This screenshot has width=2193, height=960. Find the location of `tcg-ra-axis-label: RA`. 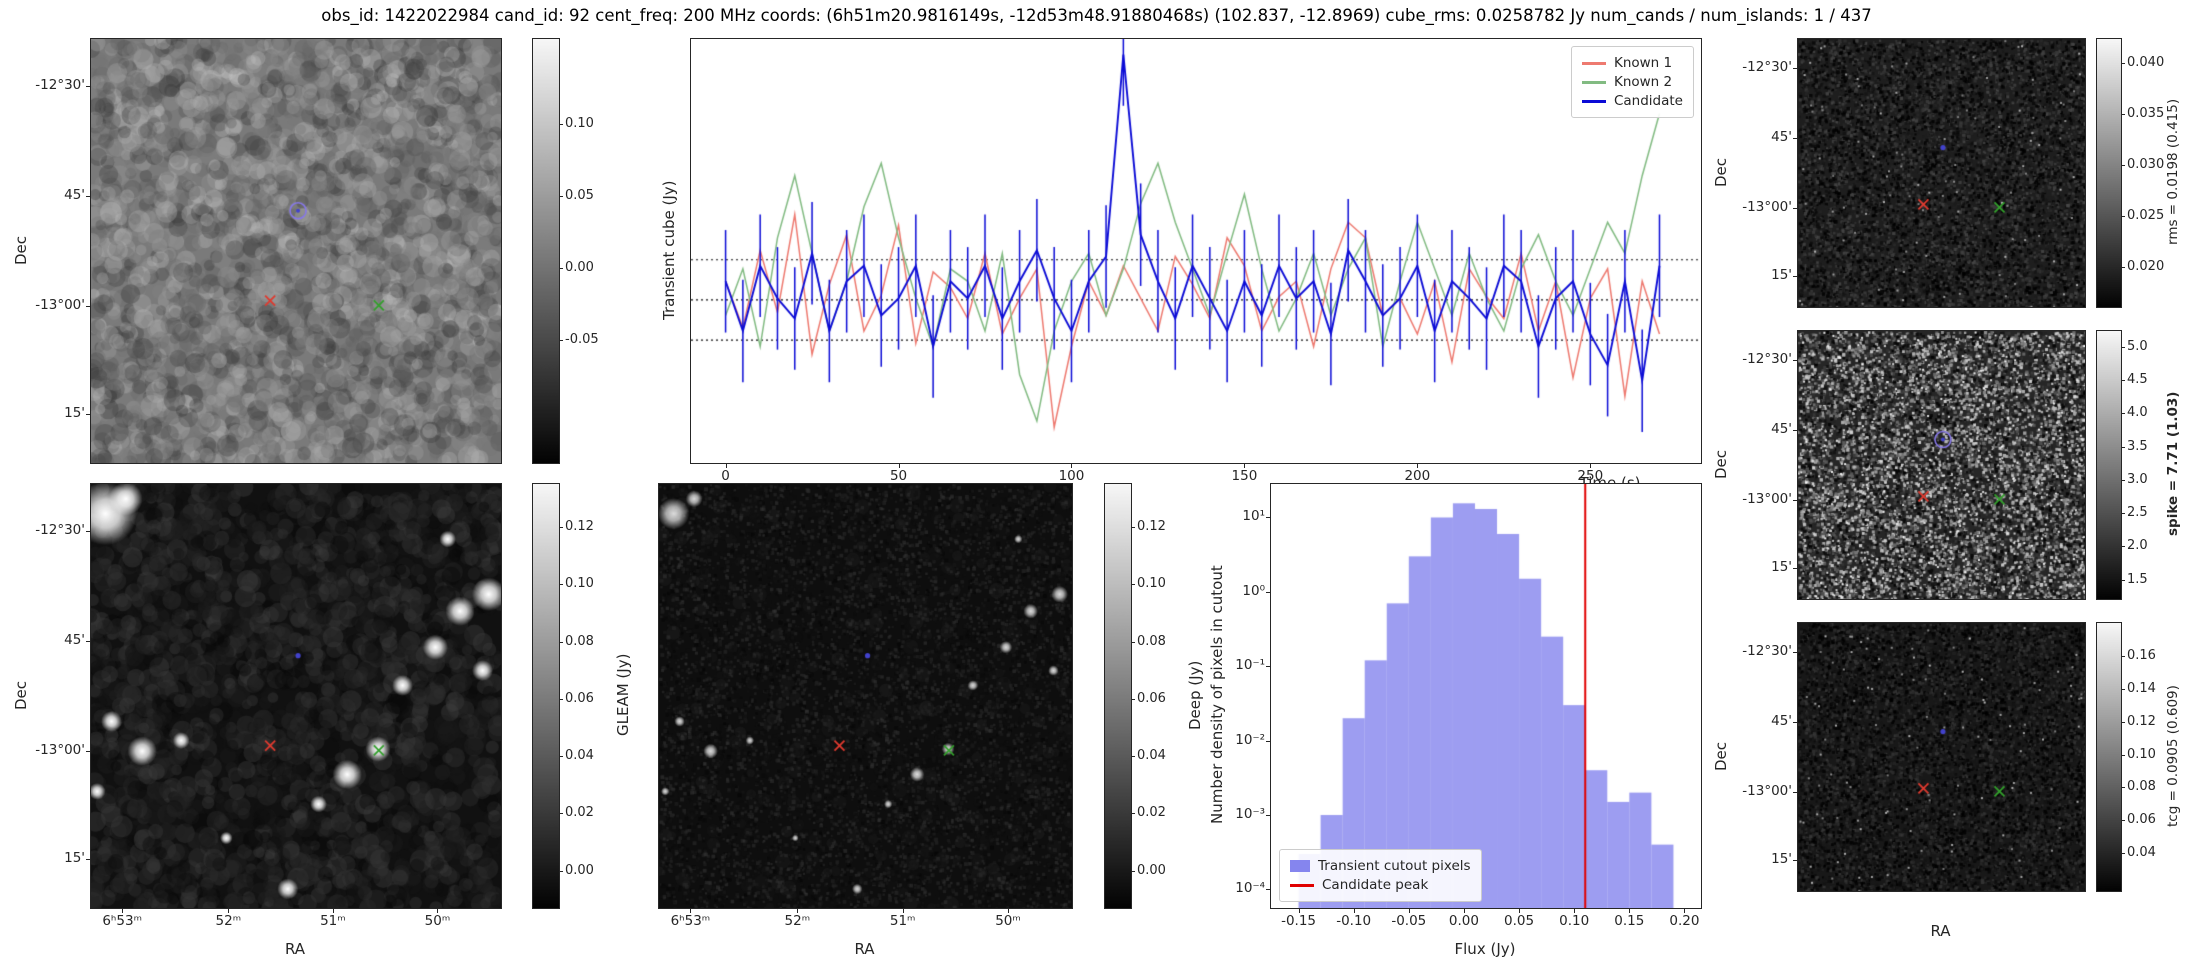

tcg-ra-axis-label: RA is located at coordinates (1940, 931).